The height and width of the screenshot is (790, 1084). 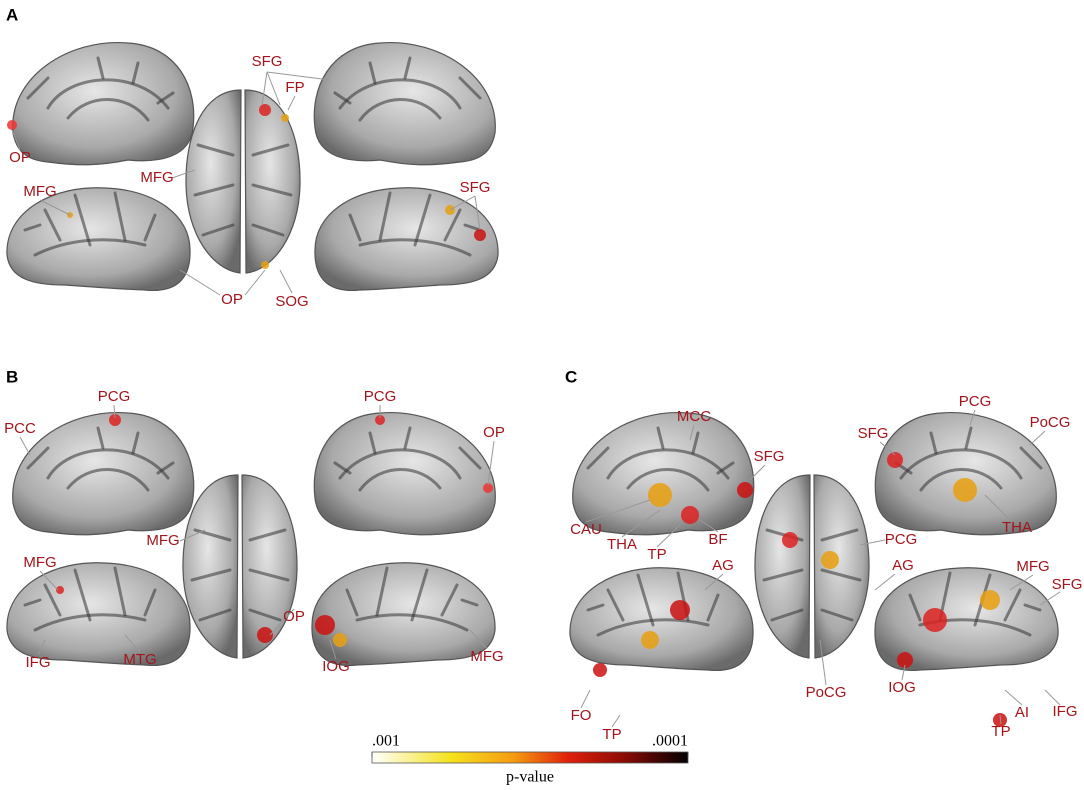 I want to click on colorbar-tick-label: .001, so click(x=386, y=741).